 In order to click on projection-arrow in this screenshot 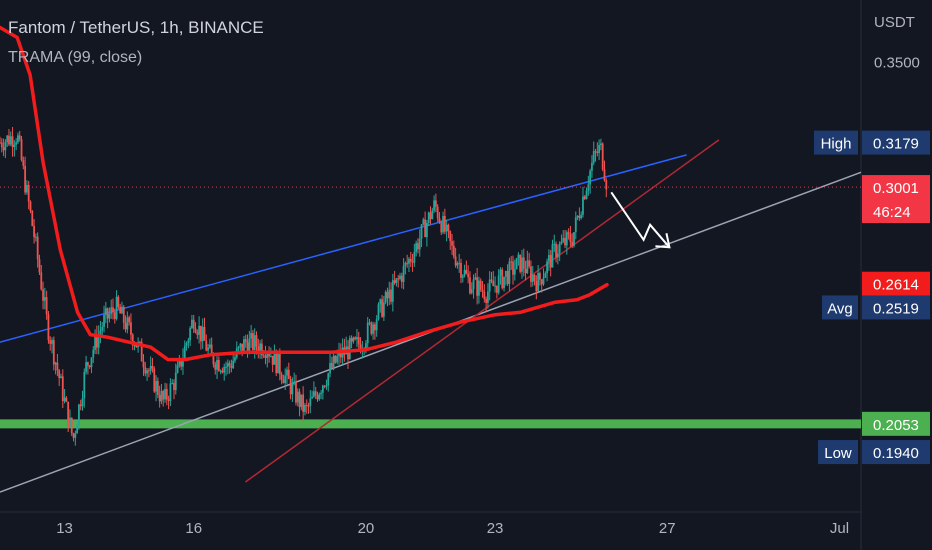, I will do `click(640, 219)`.